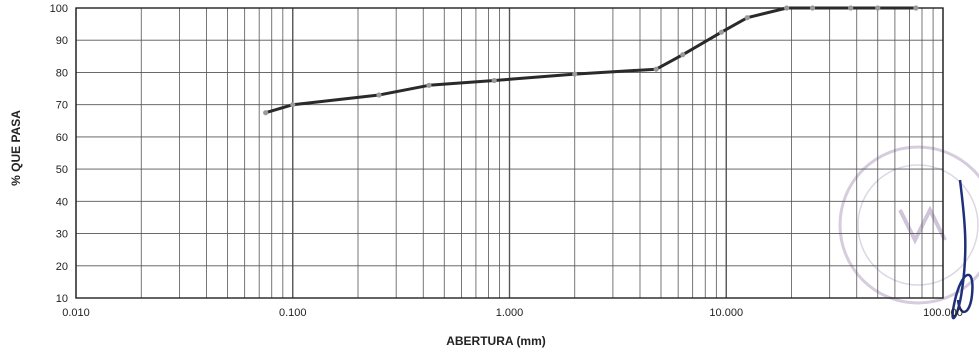  I want to click on x-tick-label: 1.000, so click(510, 313).